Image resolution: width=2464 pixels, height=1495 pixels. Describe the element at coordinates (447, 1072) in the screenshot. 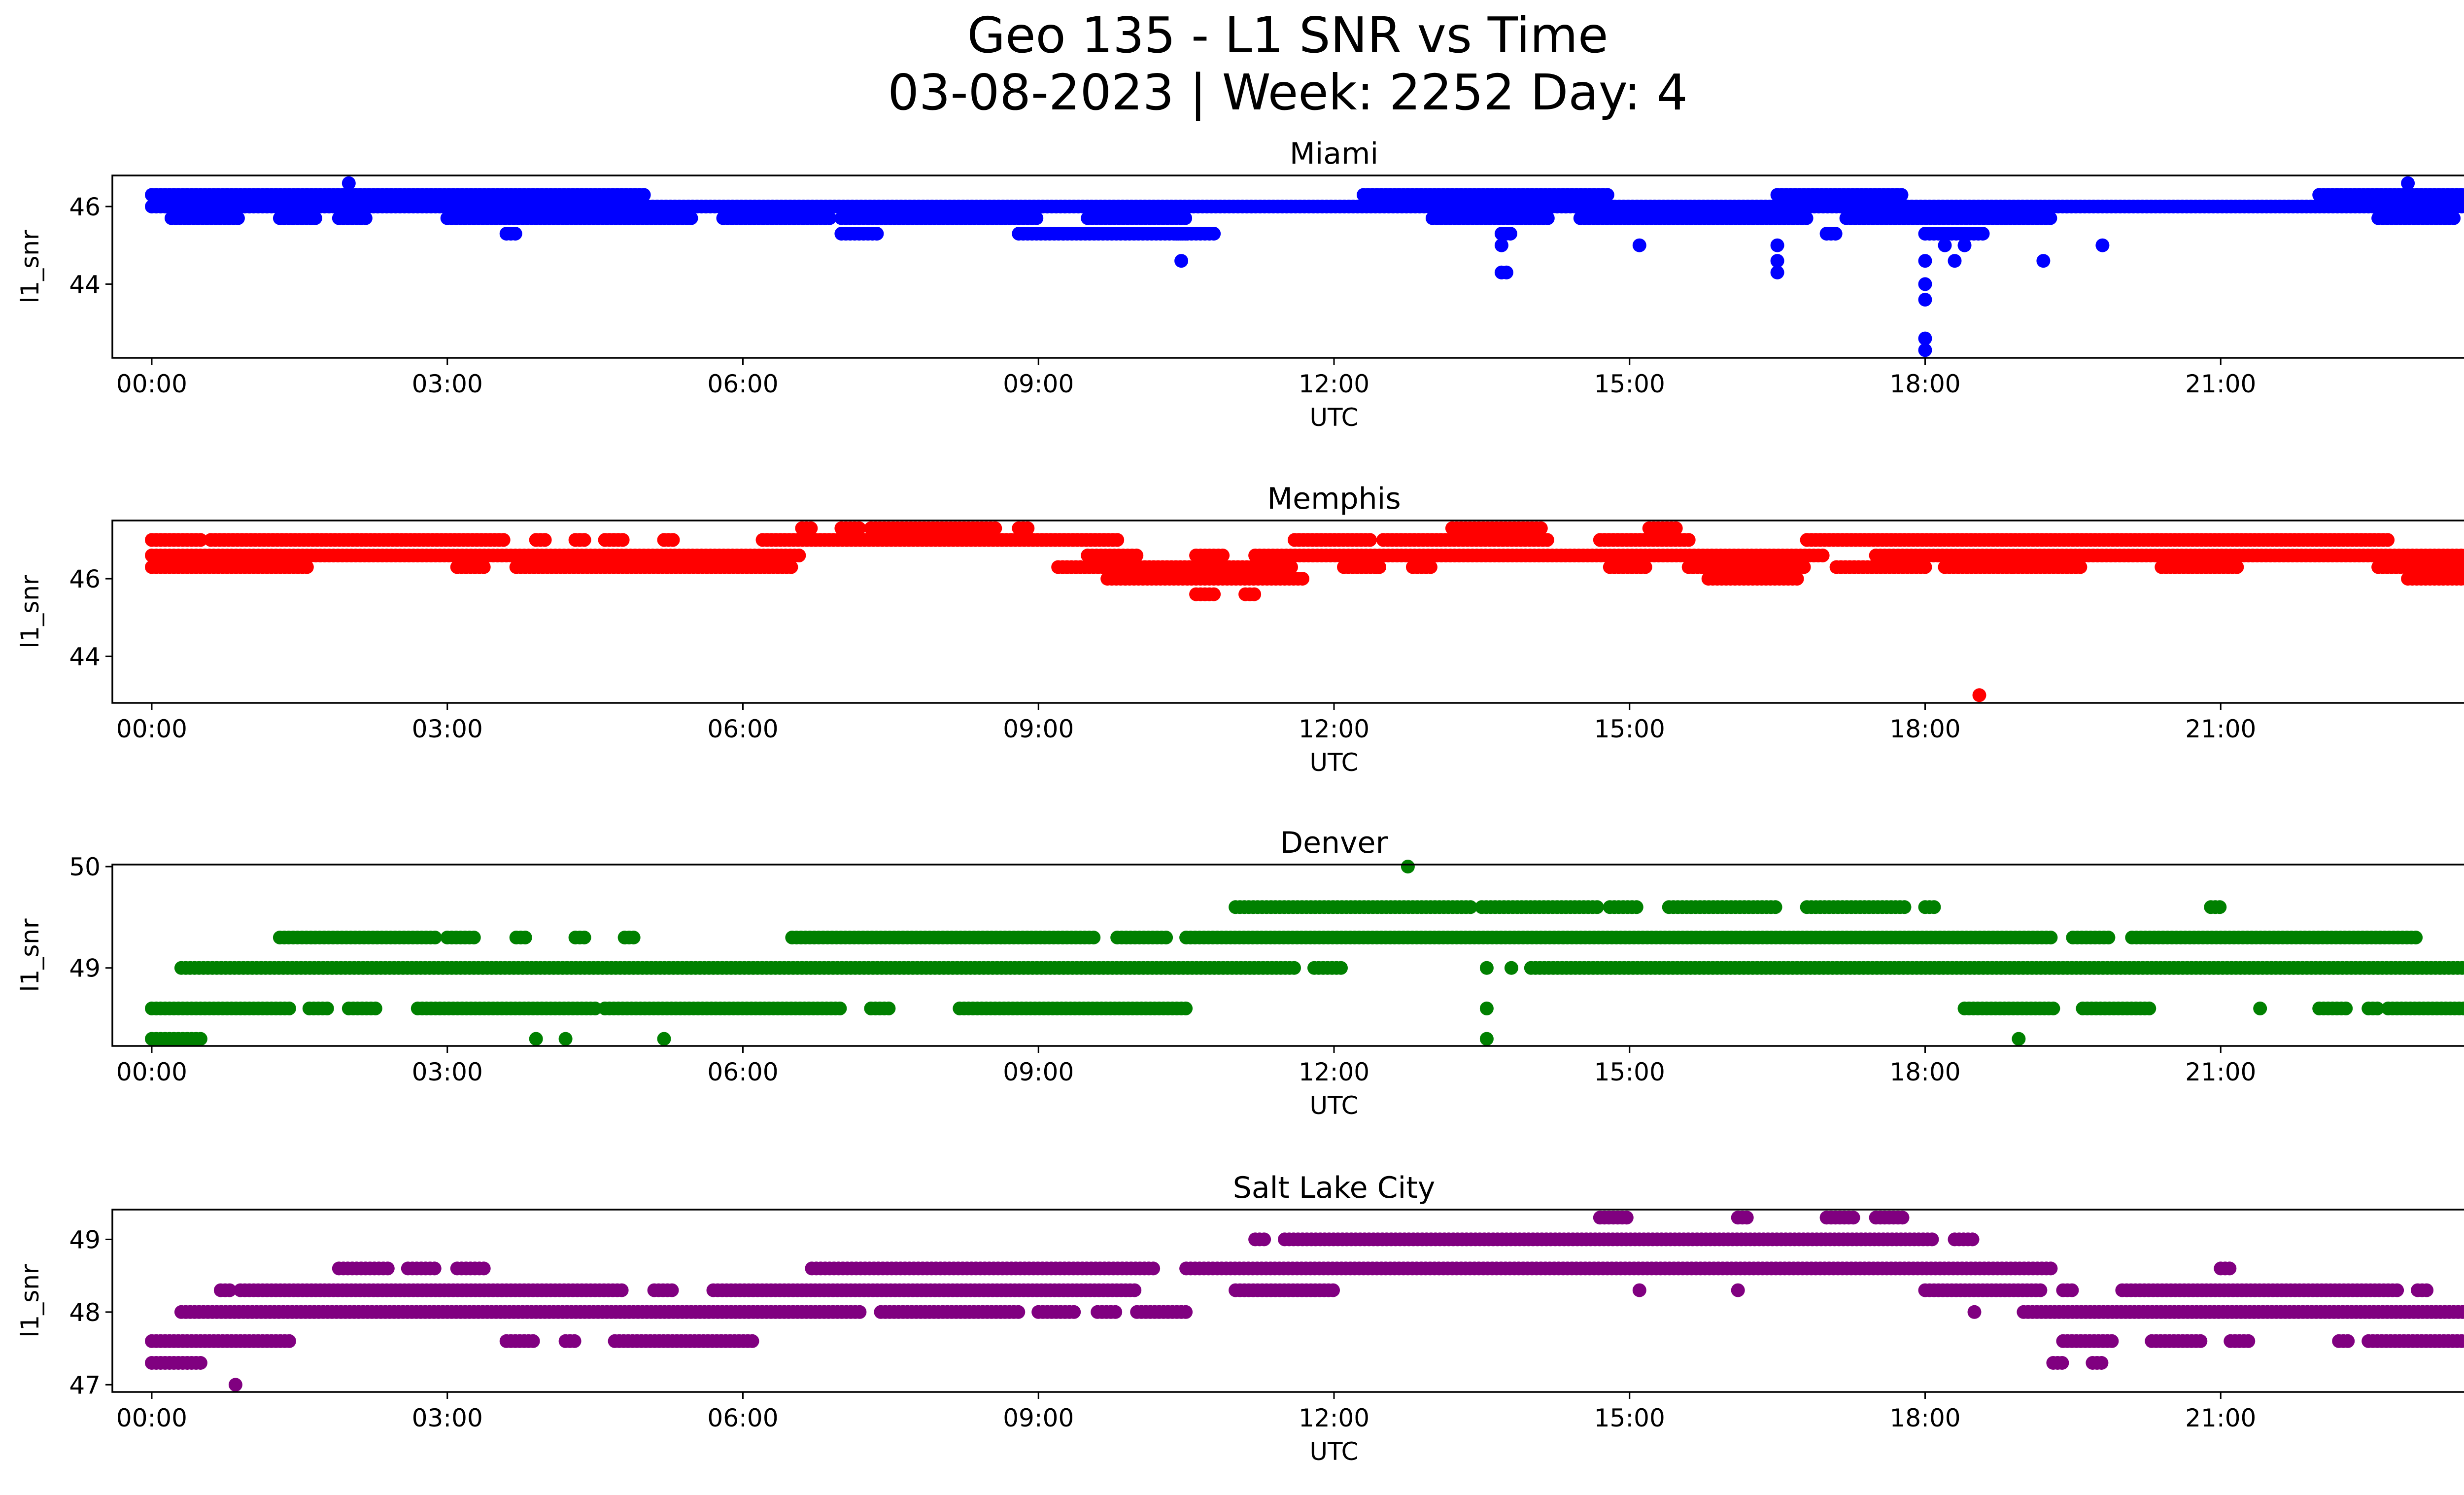

I see `x-tick-label: 03:00` at that location.